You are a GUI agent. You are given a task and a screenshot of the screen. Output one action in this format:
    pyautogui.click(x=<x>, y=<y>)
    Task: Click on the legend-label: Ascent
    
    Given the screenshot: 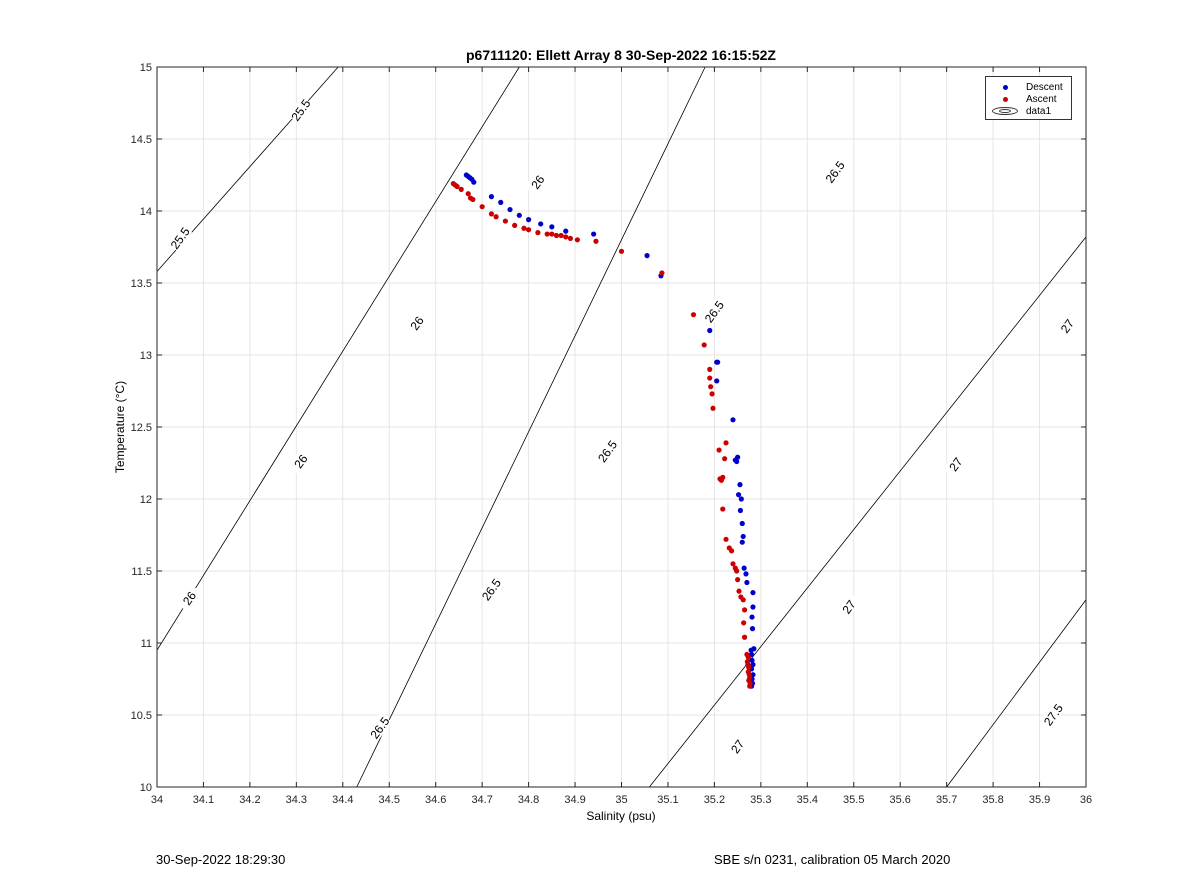 What is the action you would take?
    pyautogui.click(x=1041, y=99)
    